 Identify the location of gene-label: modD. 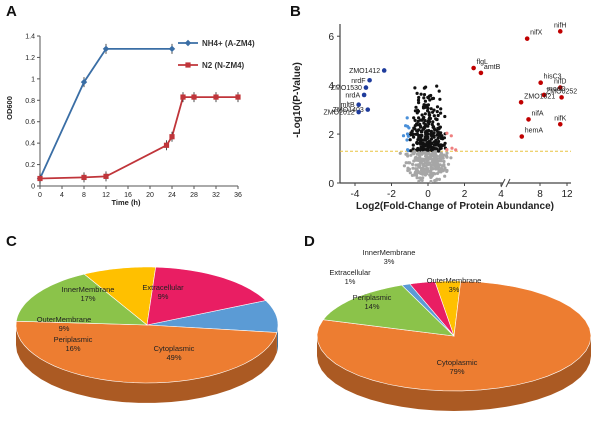
(556, 89).